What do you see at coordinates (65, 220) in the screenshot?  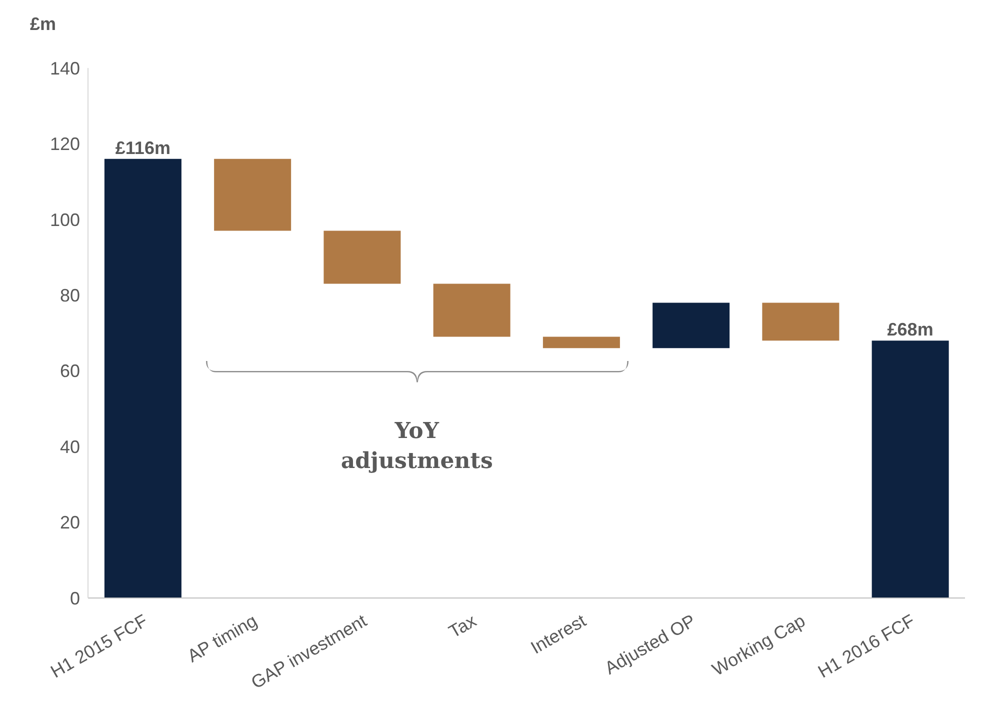 I see `y-tick-label: 100` at bounding box center [65, 220].